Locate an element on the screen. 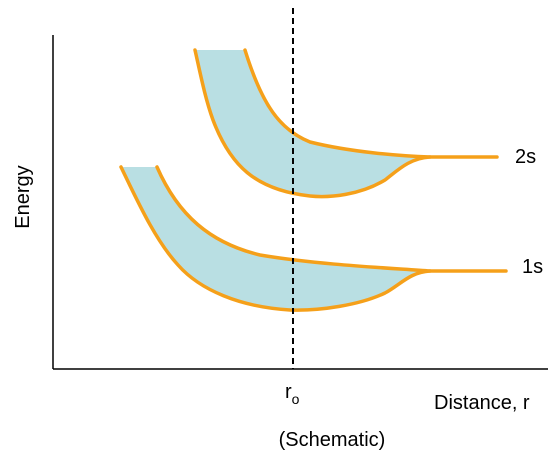 Image resolution: width=548 pixels, height=464 pixels. equilibrium-label: ro is located at coordinates (292, 394).